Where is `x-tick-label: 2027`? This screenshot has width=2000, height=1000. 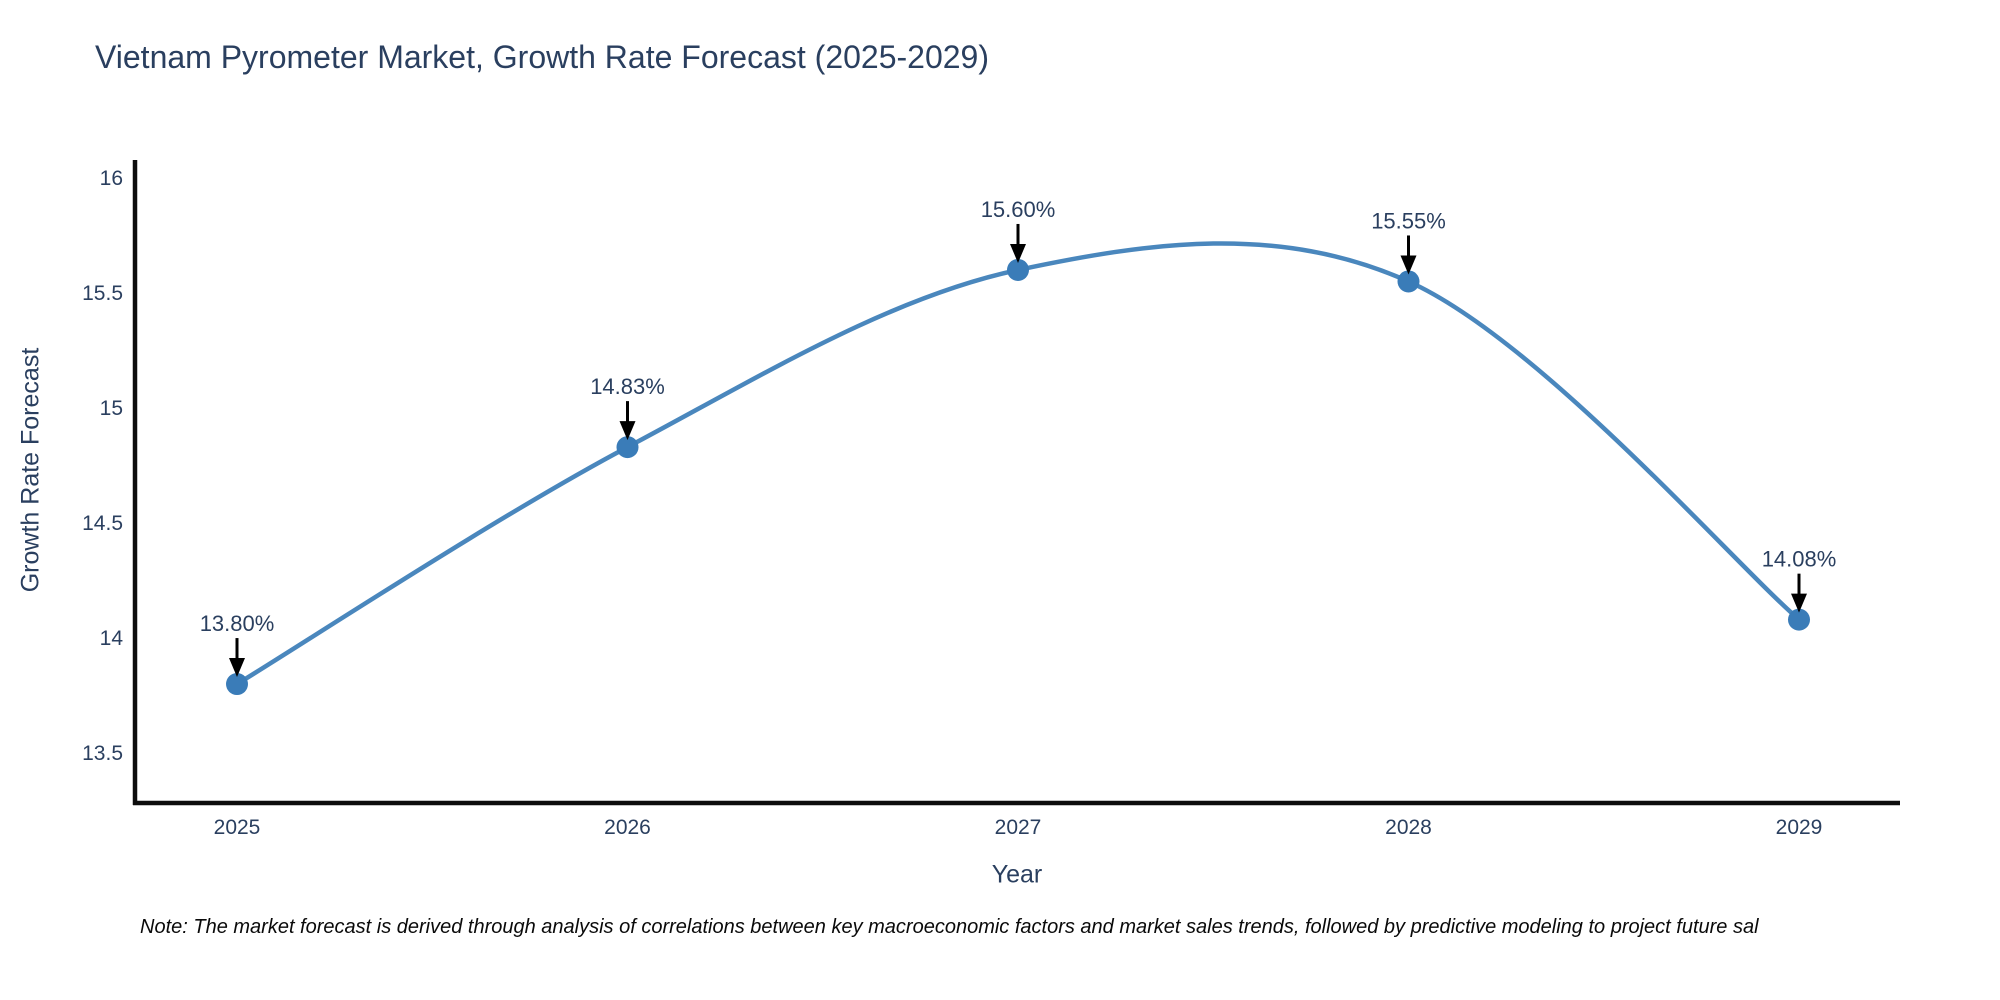
x-tick-label: 2027 is located at coordinates (1018, 827).